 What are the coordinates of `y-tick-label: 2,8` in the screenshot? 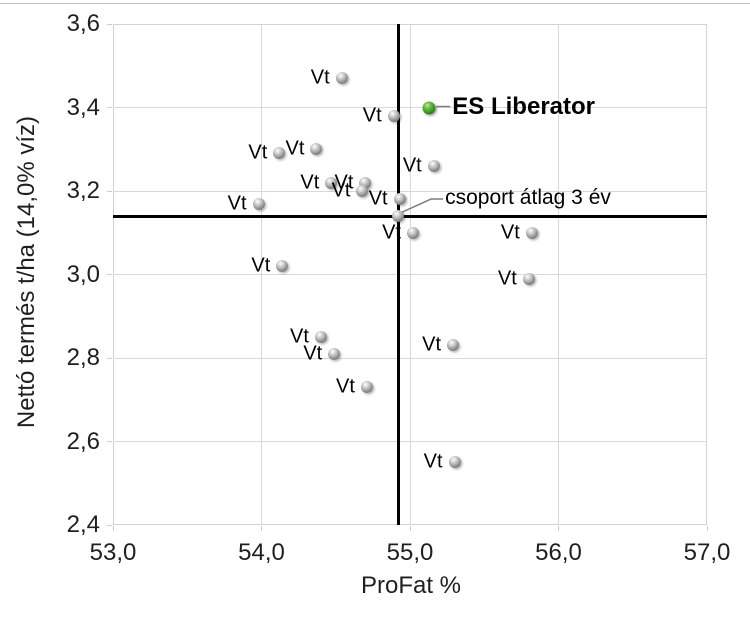 It's located at (83, 357).